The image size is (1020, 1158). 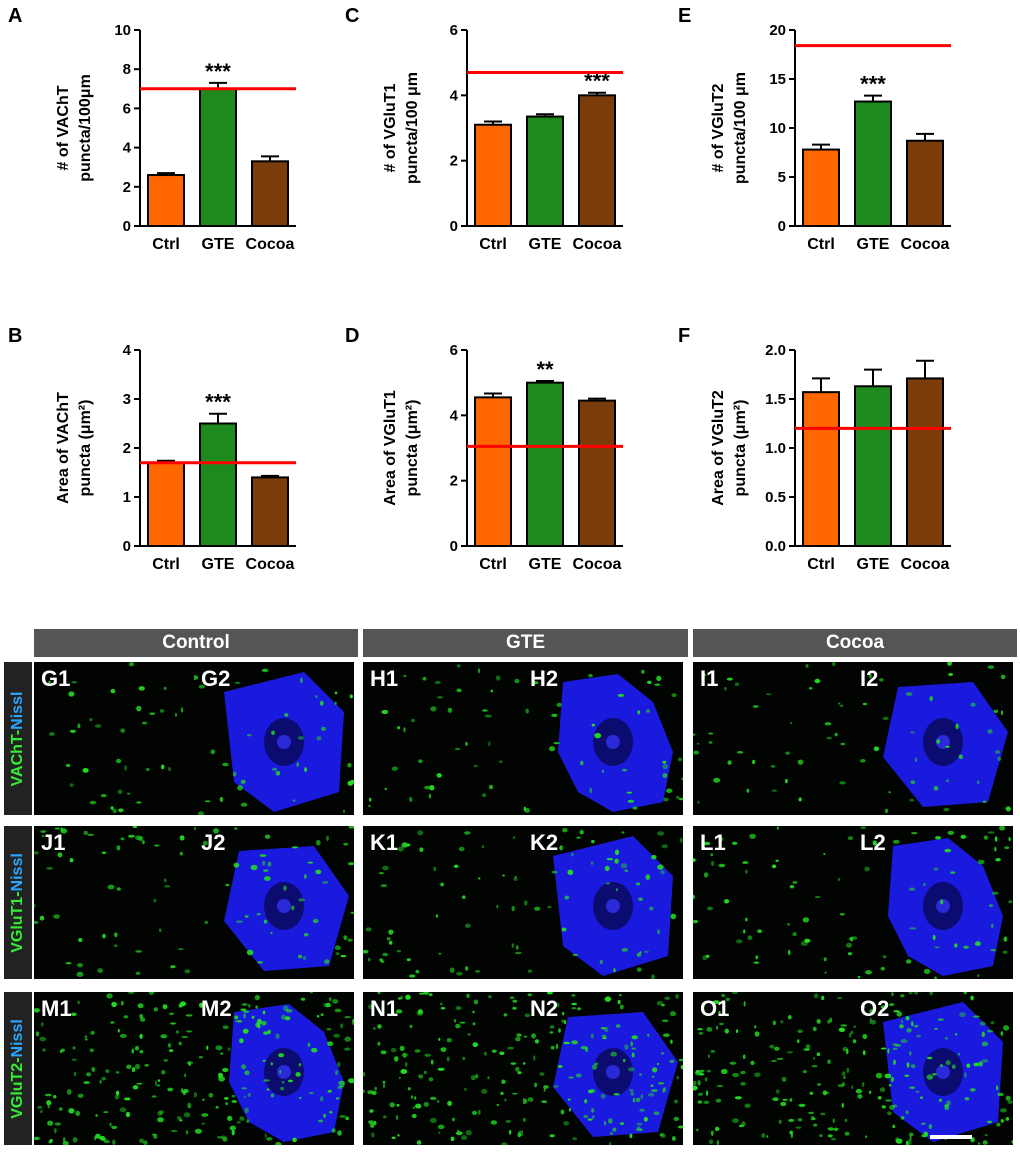 What do you see at coordinates (713, 842) in the screenshot?
I see `micrograph-label: L1` at bounding box center [713, 842].